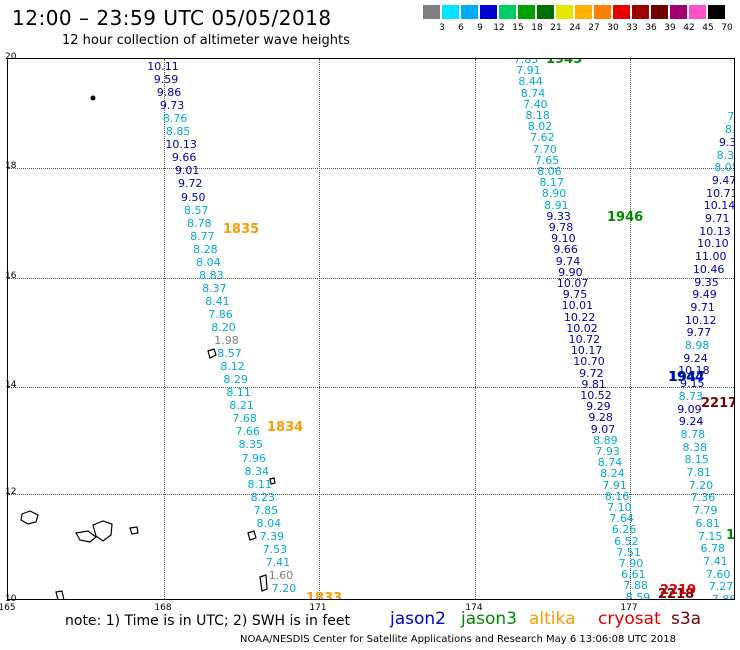 The width and height of the screenshot is (740, 650). Describe the element at coordinates (715, 231) in the screenshot. I see `wave-height-value: 10.13` at that location.